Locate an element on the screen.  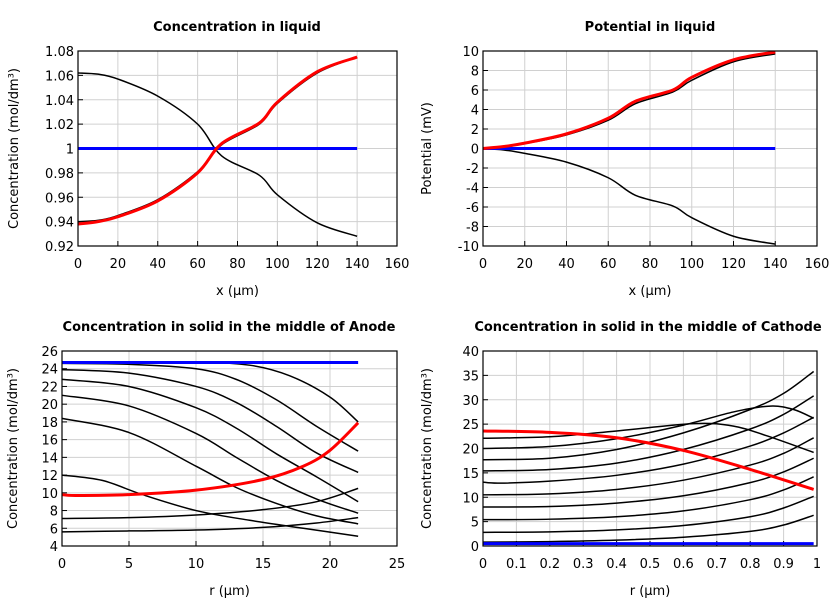
y-tick-label: 12 is located at coordinates (49, 476).